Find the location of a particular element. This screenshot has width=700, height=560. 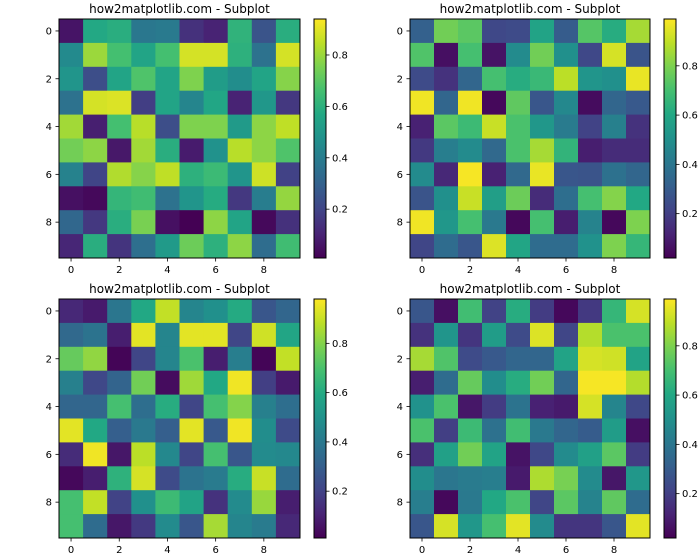

colorbar-tick-label: 0.2 is located at coordinates (340, 210).